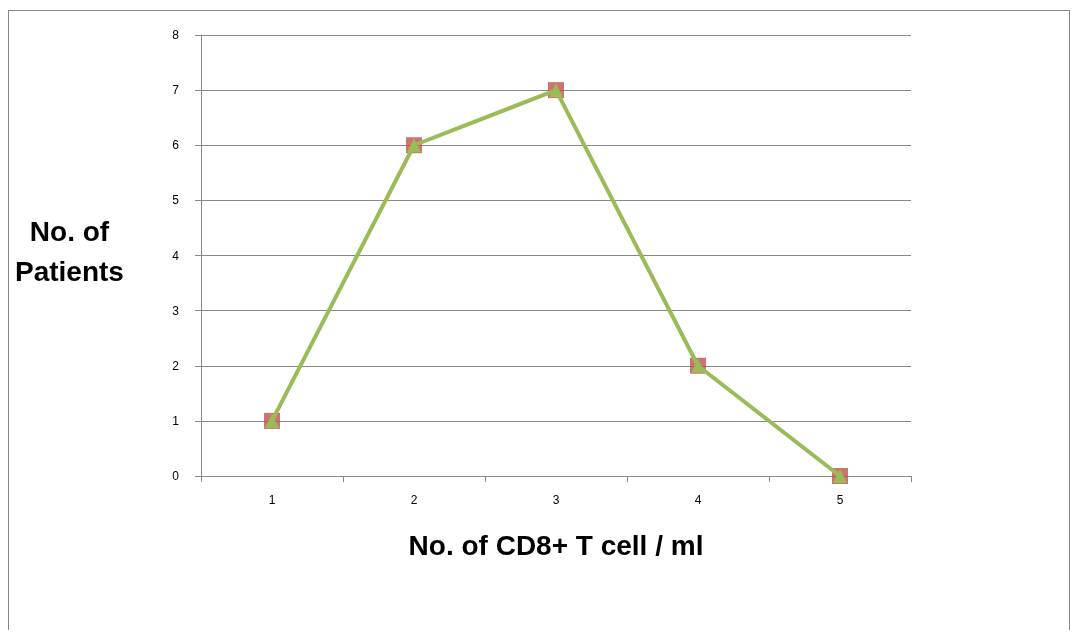  What do you see at coordinates (176, 90) in the screenshot?
I see `y-tick-label: 7` at bounding box center [176, 90].